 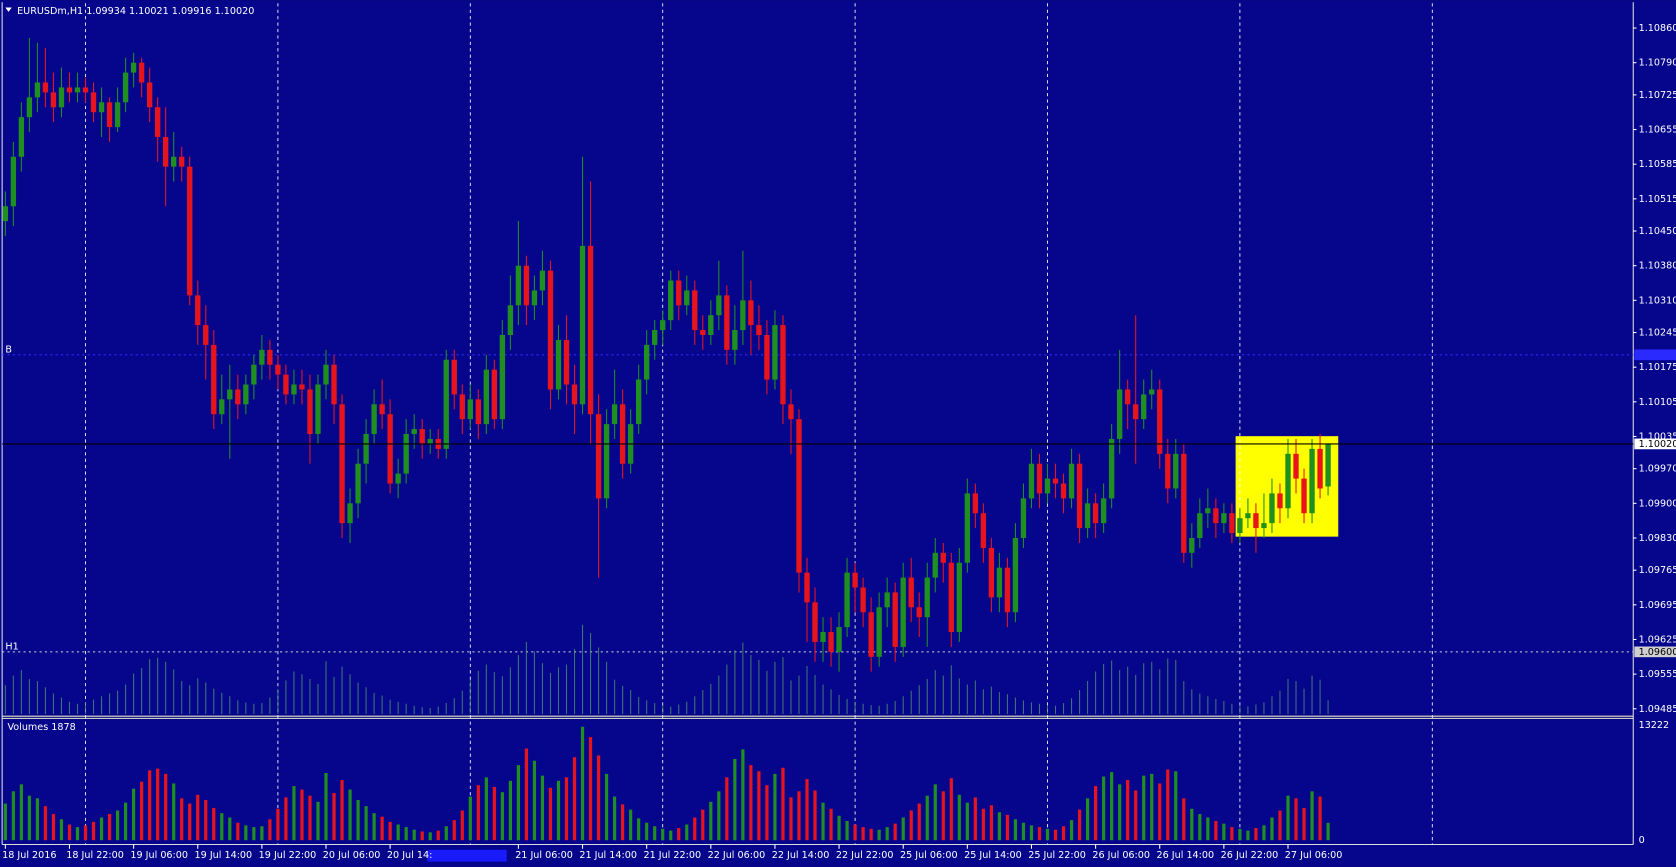 I want to click on x-tick-label: 25 Jul 06:00, so click(x=929, y=855).